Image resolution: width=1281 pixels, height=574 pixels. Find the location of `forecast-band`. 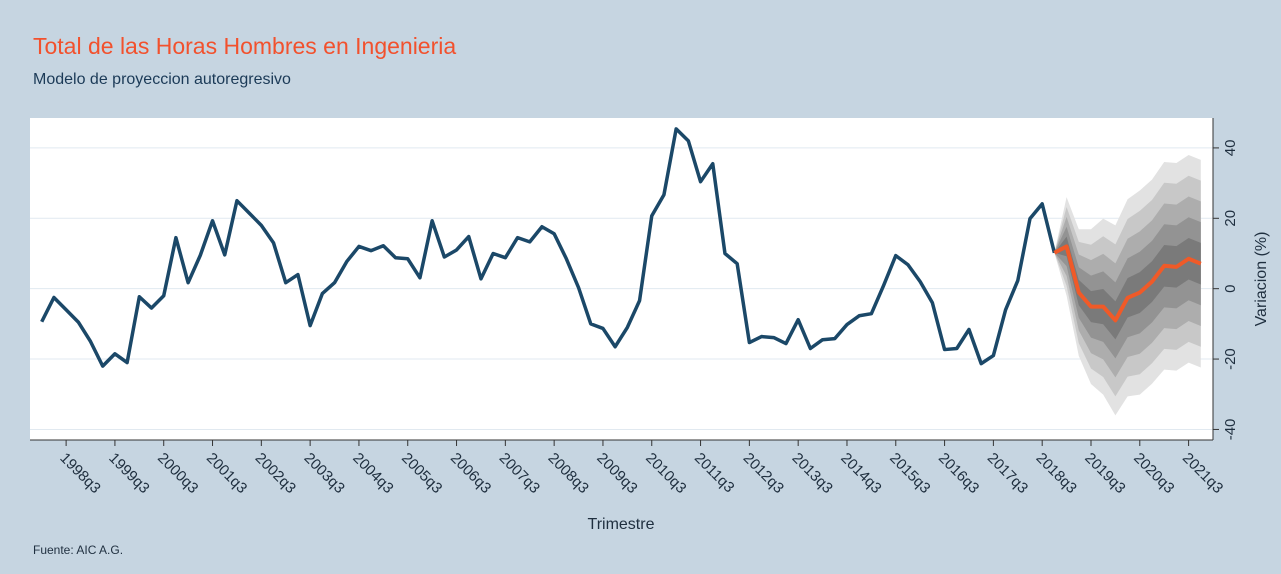

forecast-band is located at coordinates (1127, 288).